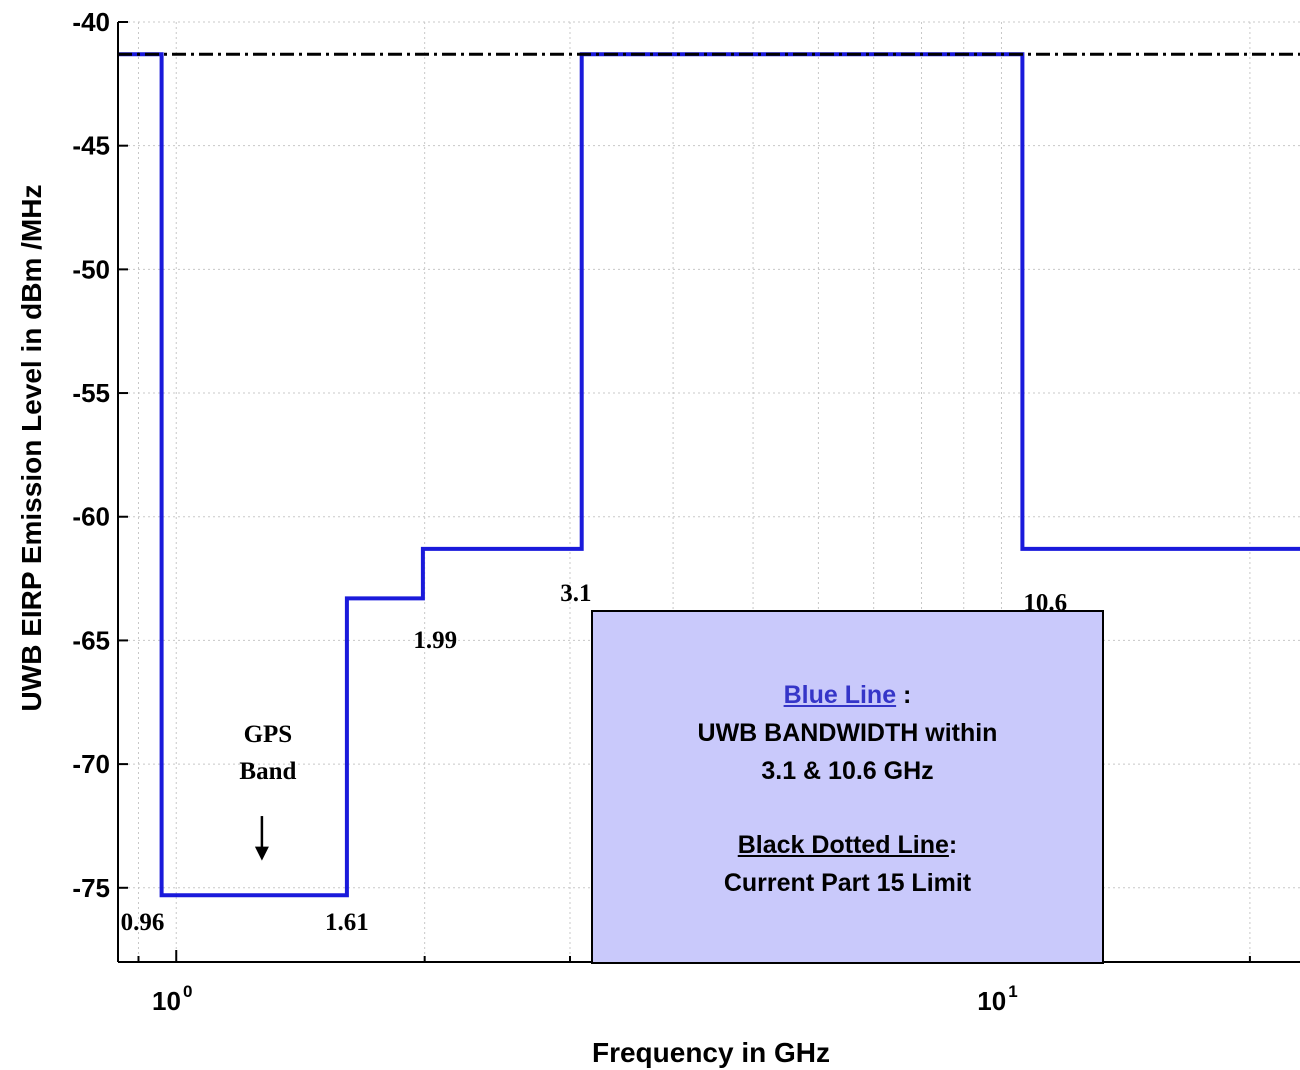 The height and width of the screenshot is (1070, 1300). I want to click on y-tick-label: -55, so click(91, 393).